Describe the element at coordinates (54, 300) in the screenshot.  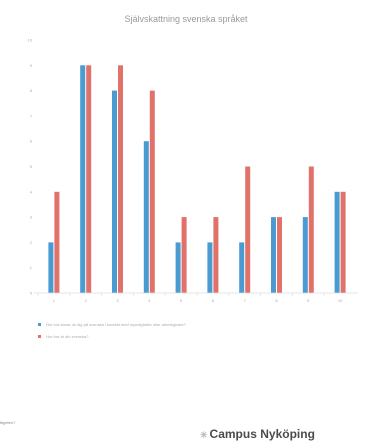
I see `x-tick-label: 1` at that location.